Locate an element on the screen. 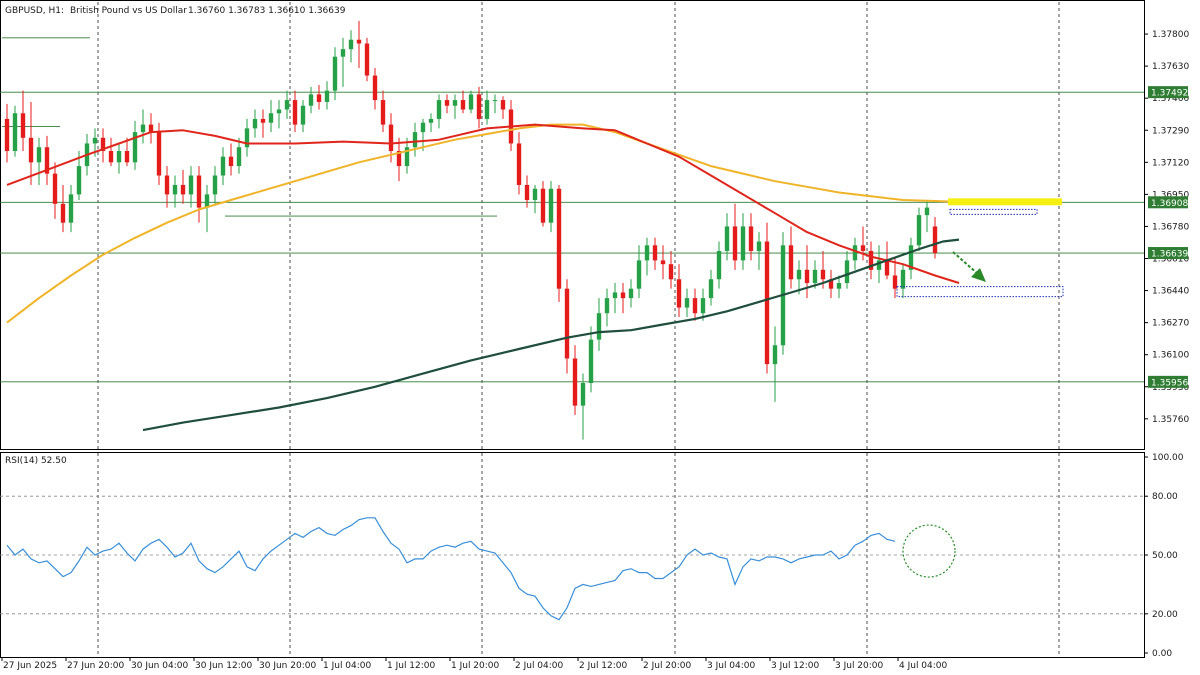 Image resolution: width=1200 pixels, height=675 pixels. price-tick-label: 1.35760 is located at coordinates (1170, 420).